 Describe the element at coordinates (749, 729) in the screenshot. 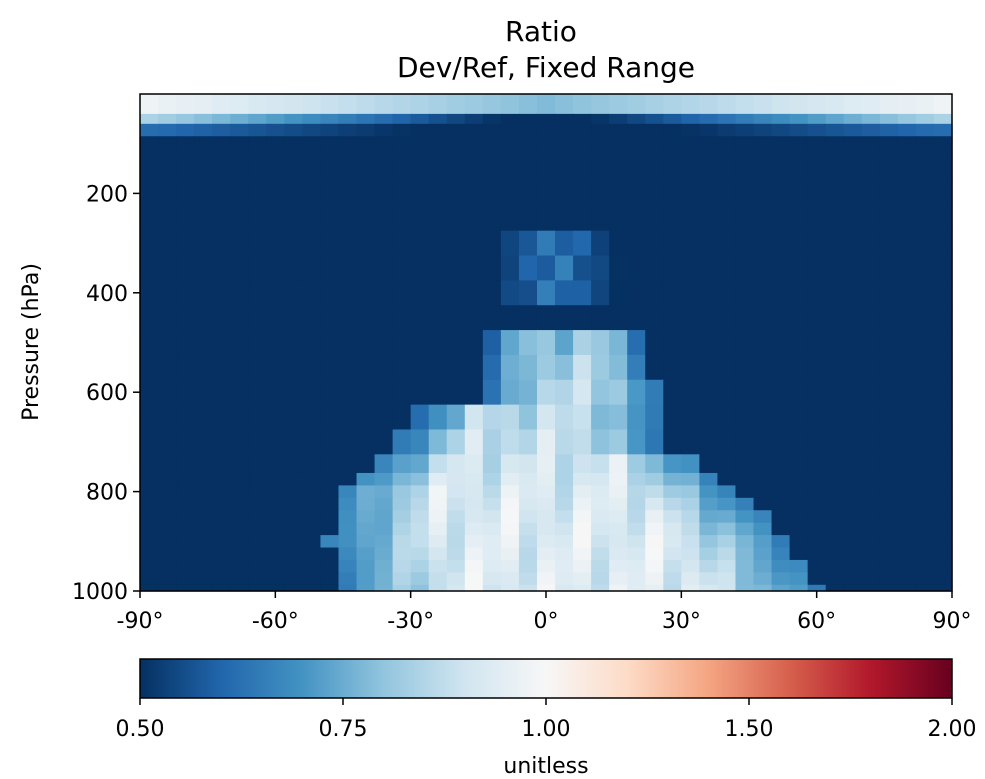

I see `colorbar-tick-label: 1.50` at that location.